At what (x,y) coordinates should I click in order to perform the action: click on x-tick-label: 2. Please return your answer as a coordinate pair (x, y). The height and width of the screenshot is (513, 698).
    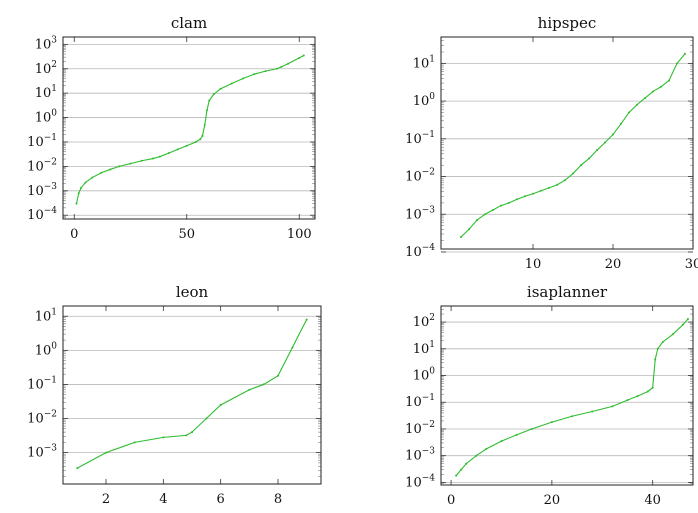
    Looking at the image, I should click on (106, 499).